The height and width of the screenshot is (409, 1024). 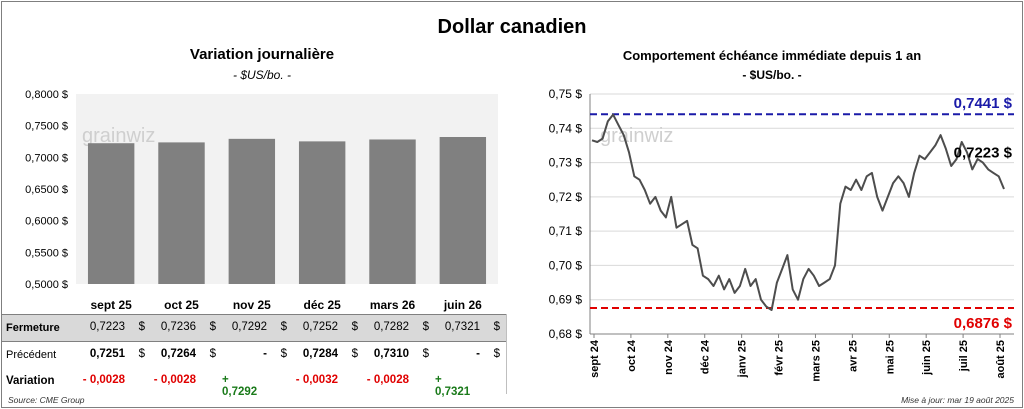 I want to click on table-cell-value: 0,7310, so click(x=391, y=354).